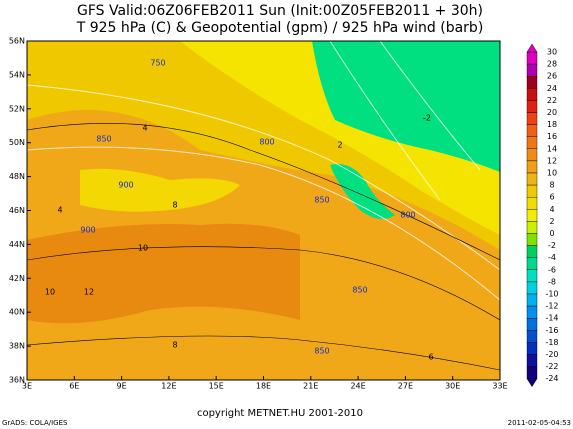 This screenshot has width=573, height=429. I want to click on green-field, so click(406, 106).